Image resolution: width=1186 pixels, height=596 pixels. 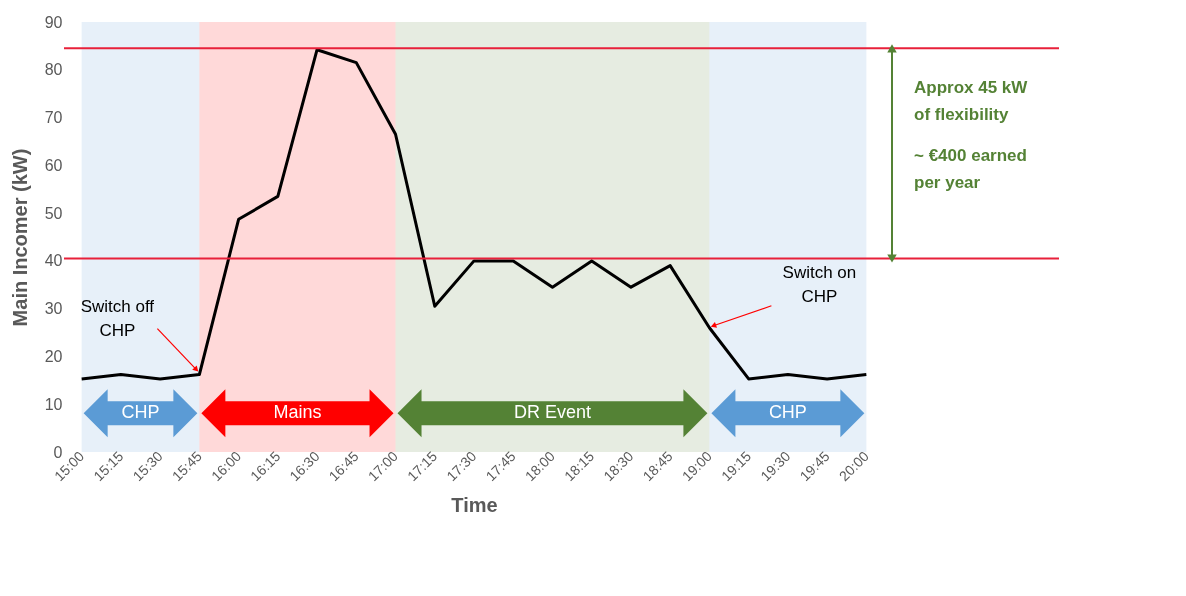 I want to click on y-tick-label: 90, so click(x=53, y=22).